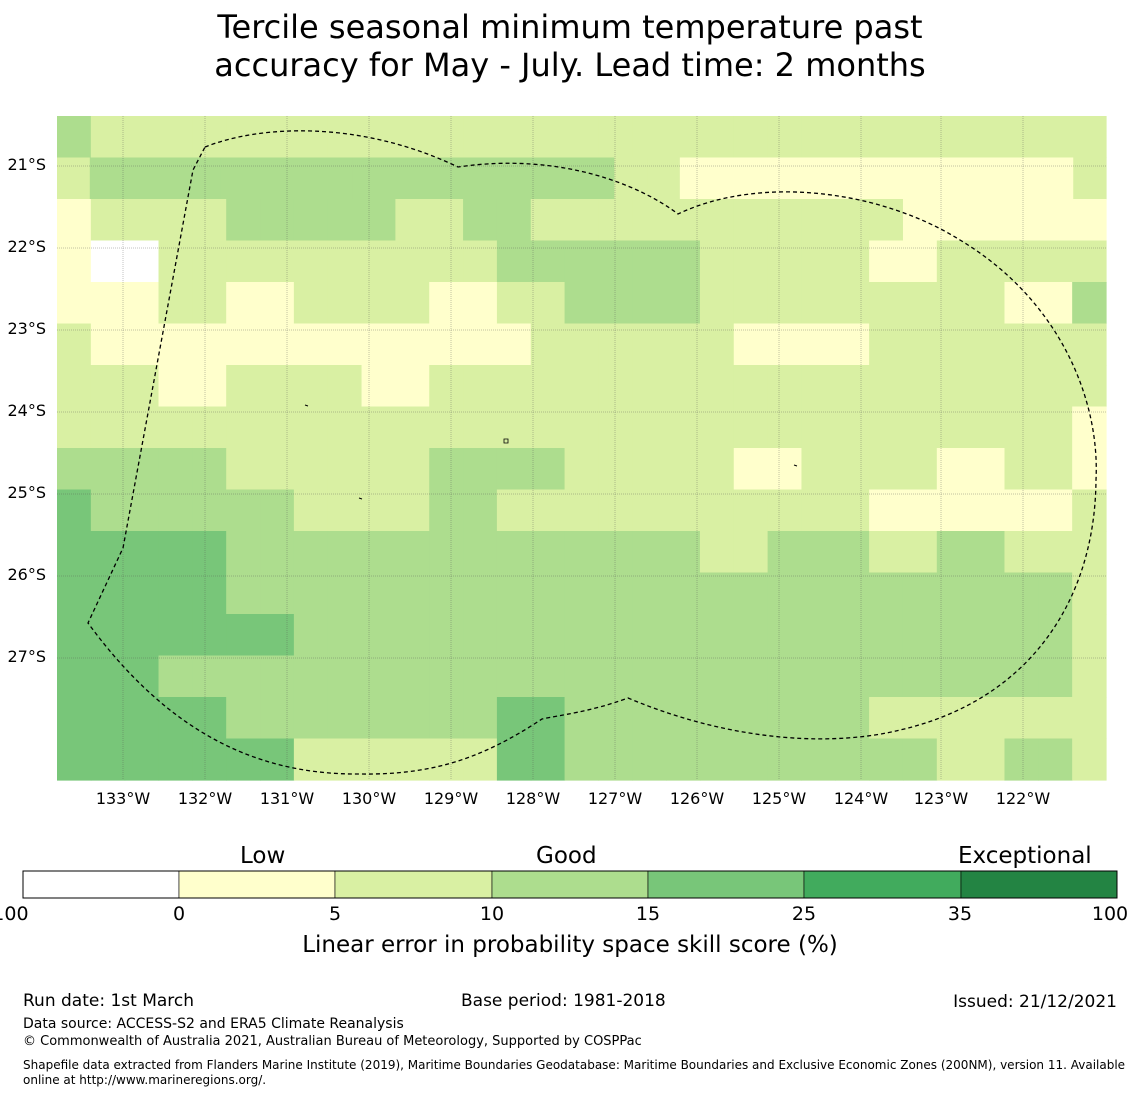 The image size is (1140, 1095). What do you see at coordinates (960, 914) in the screenshot?
I see `colorbar-tick: 35` at bounding box center [960, 914].